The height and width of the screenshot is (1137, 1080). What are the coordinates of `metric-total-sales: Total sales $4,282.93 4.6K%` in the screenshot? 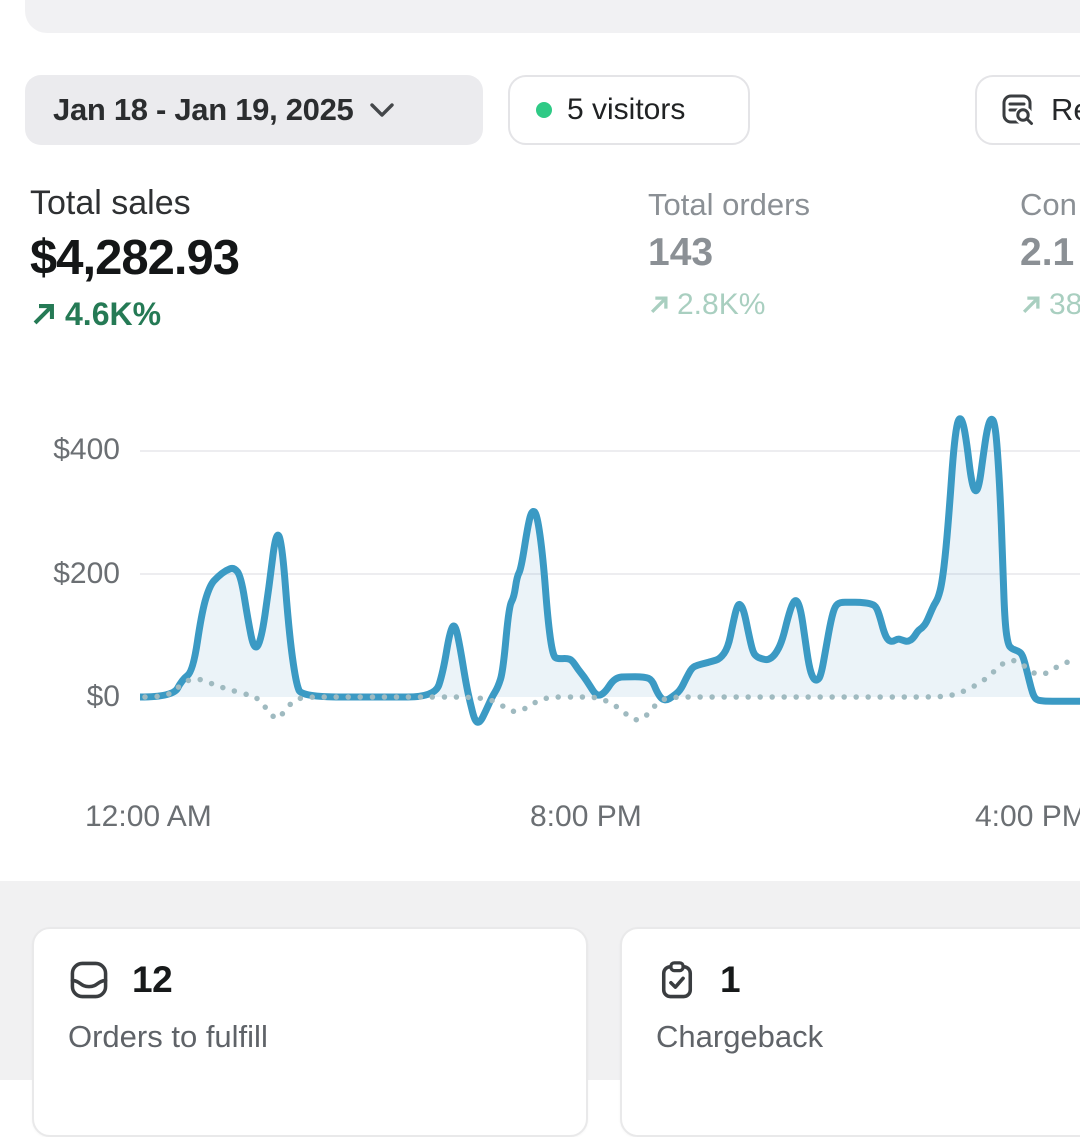 It's located at (310, 257).